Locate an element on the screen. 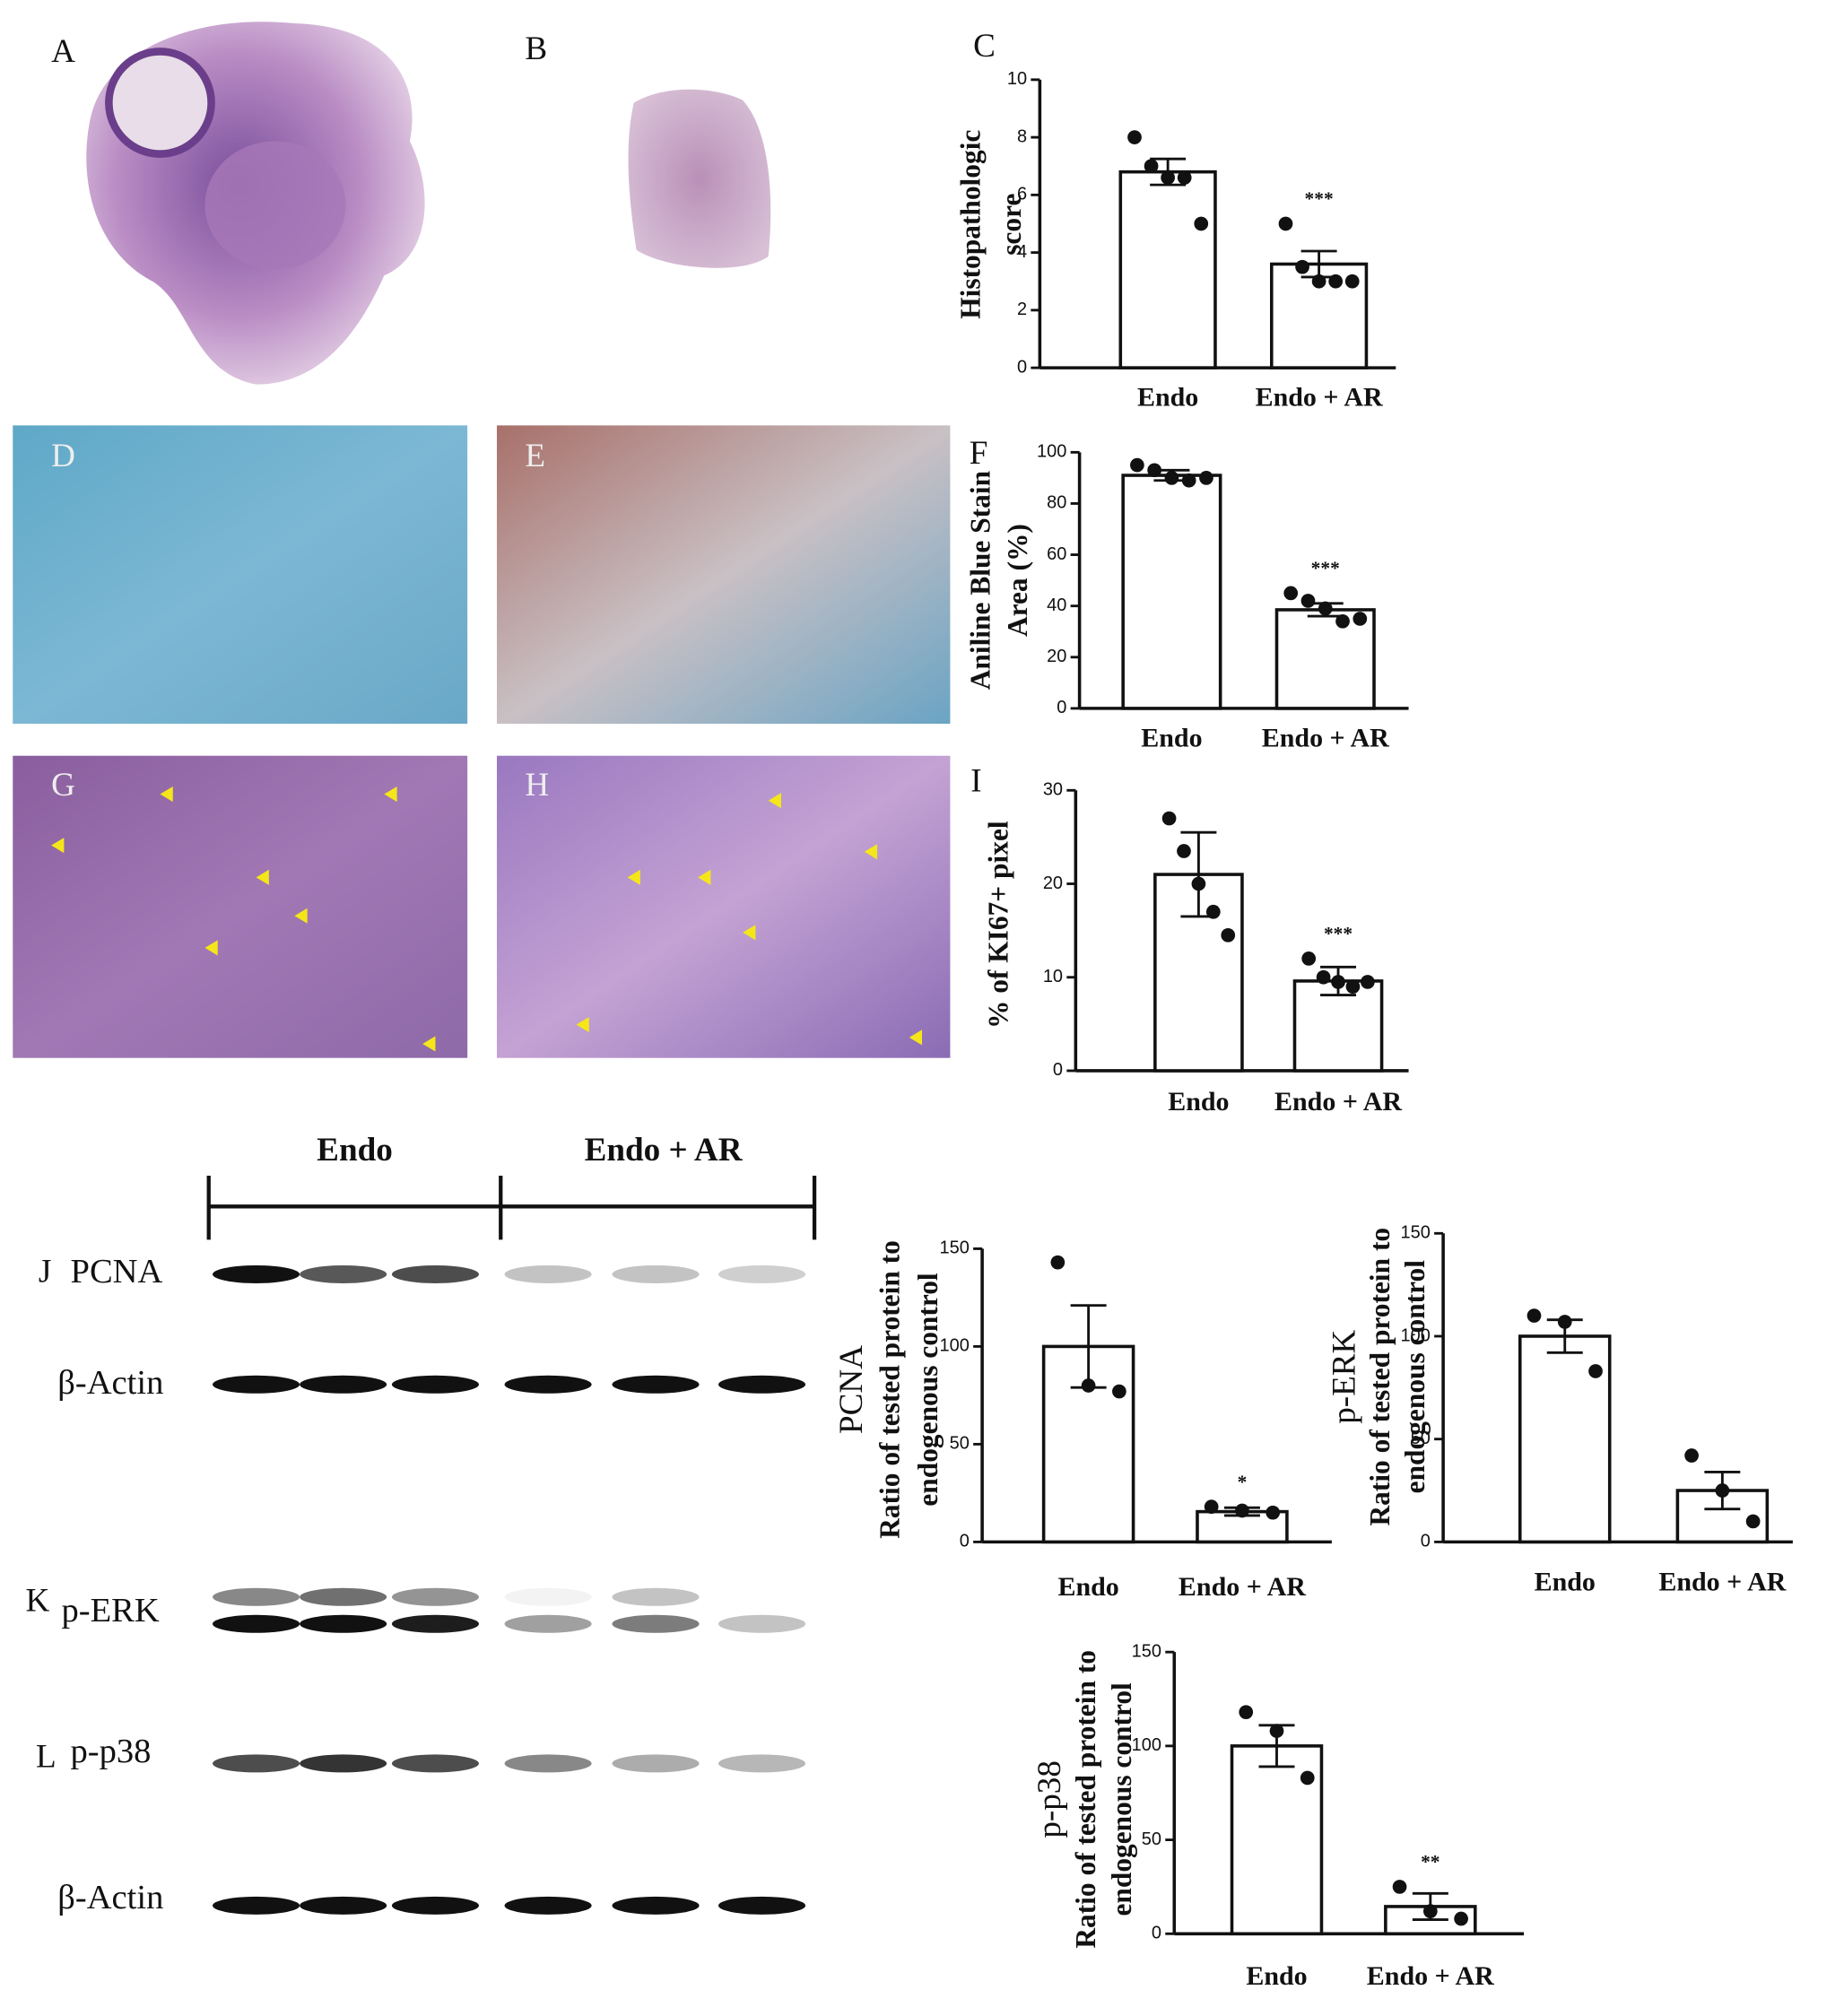  panel-letter: H is located at coordinates (537, 785).